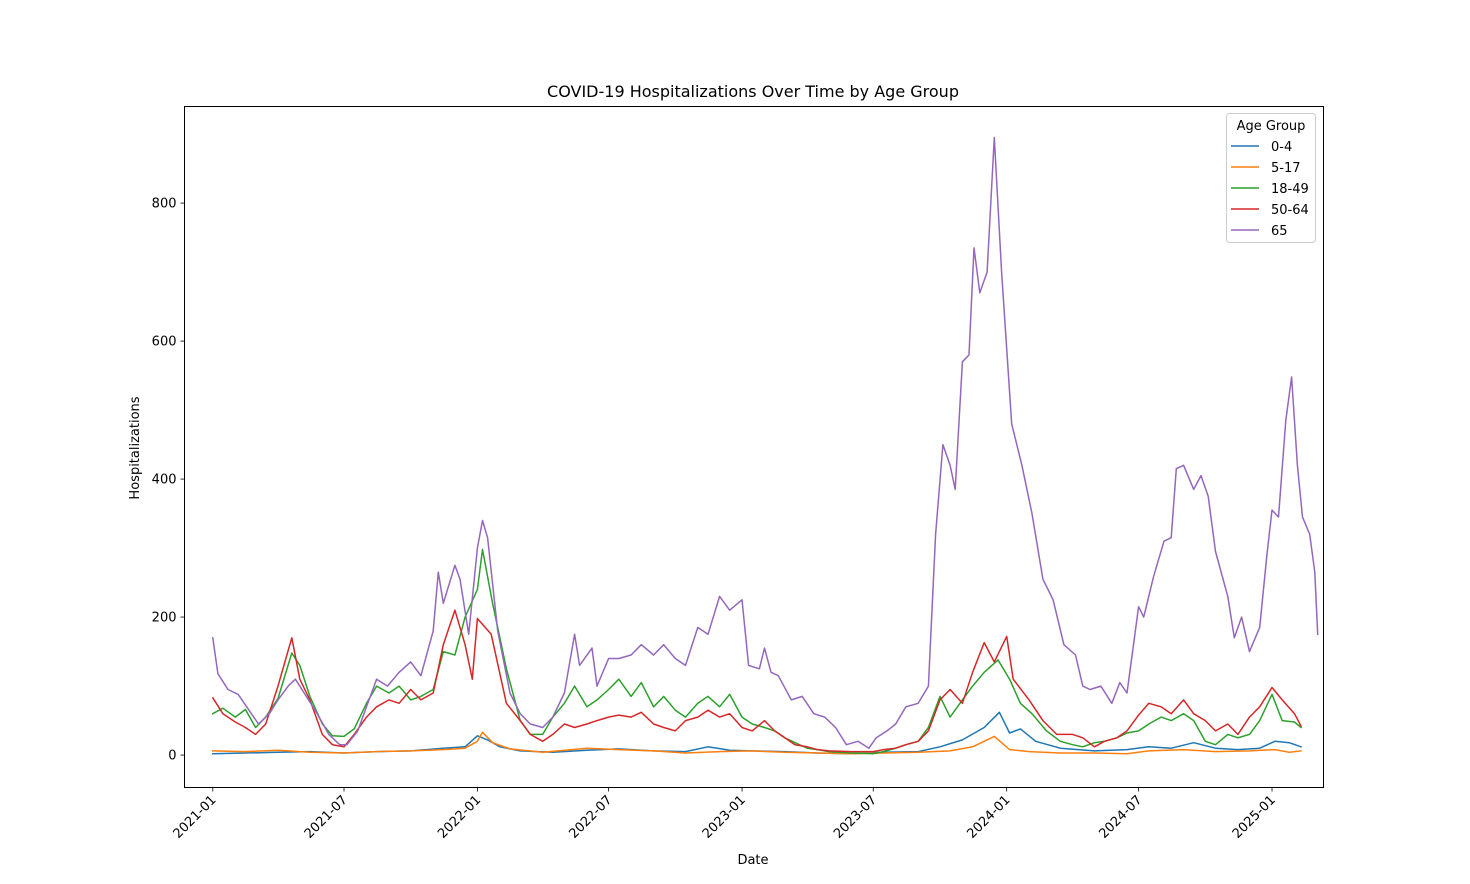  Describe the element at coordinates (135, 447) in the screenshot. I see `y-axis-title: Hospitalizations` at that location.